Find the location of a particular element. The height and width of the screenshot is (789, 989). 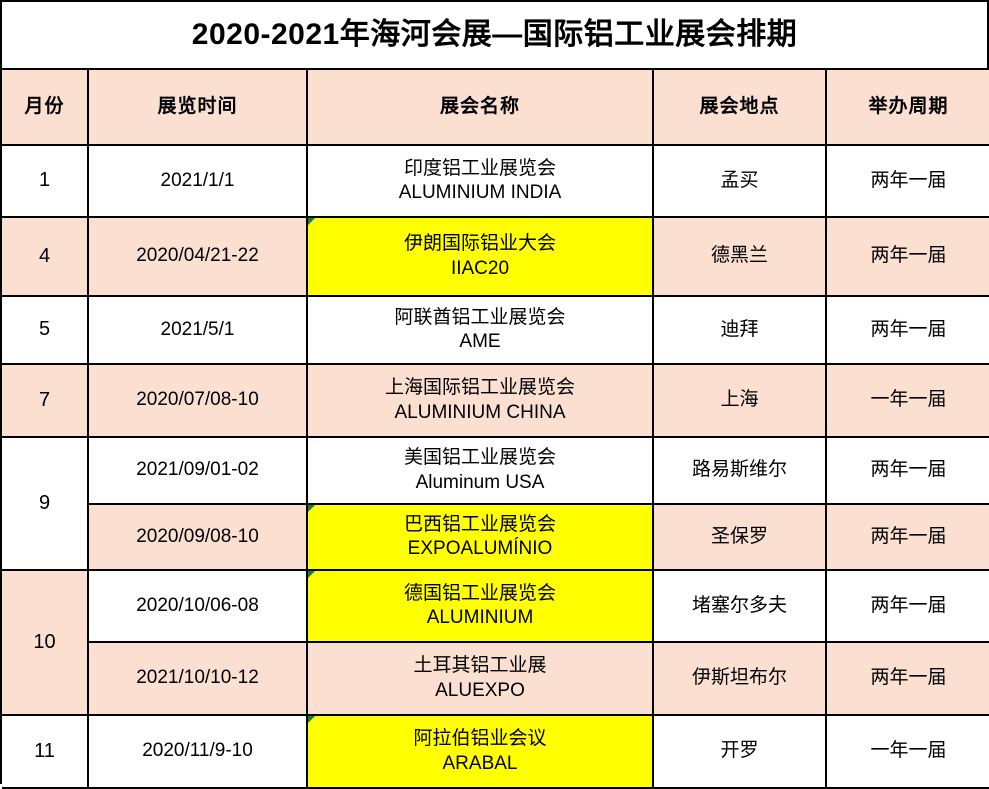

place-cell: 迪拜 is located at coordinates (740, 330).